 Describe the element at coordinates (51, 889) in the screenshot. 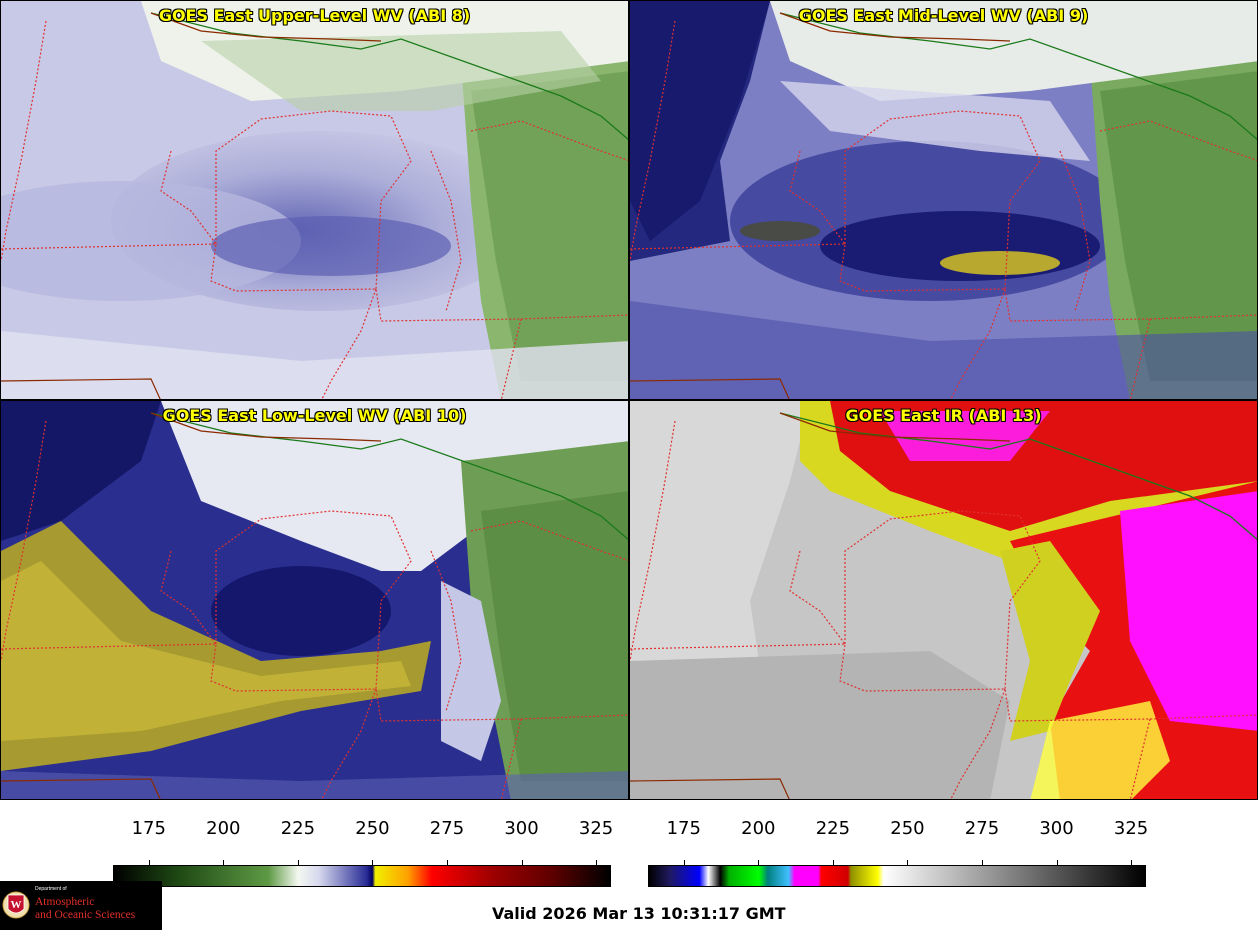

I see `logo-dept-text: Department of` at that location.